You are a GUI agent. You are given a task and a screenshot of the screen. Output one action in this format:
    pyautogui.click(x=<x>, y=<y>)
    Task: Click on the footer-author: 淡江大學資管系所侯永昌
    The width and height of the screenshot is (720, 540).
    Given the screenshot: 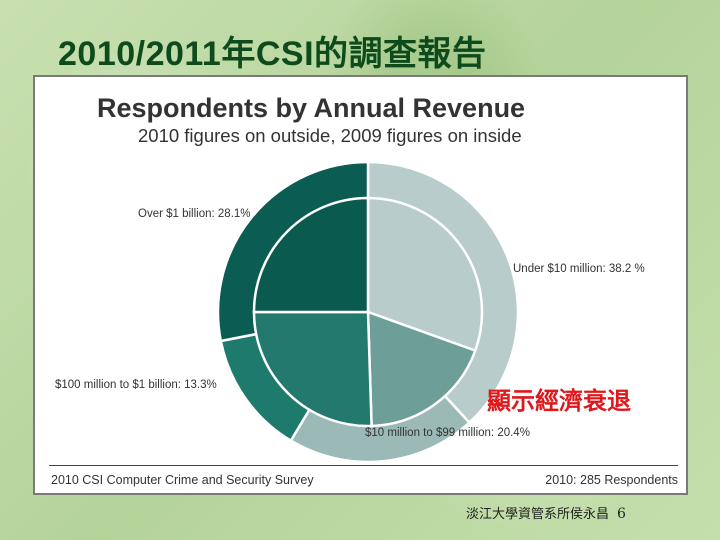 What is the action you would take?
    pyautogui.click(x=538, y=514)
    